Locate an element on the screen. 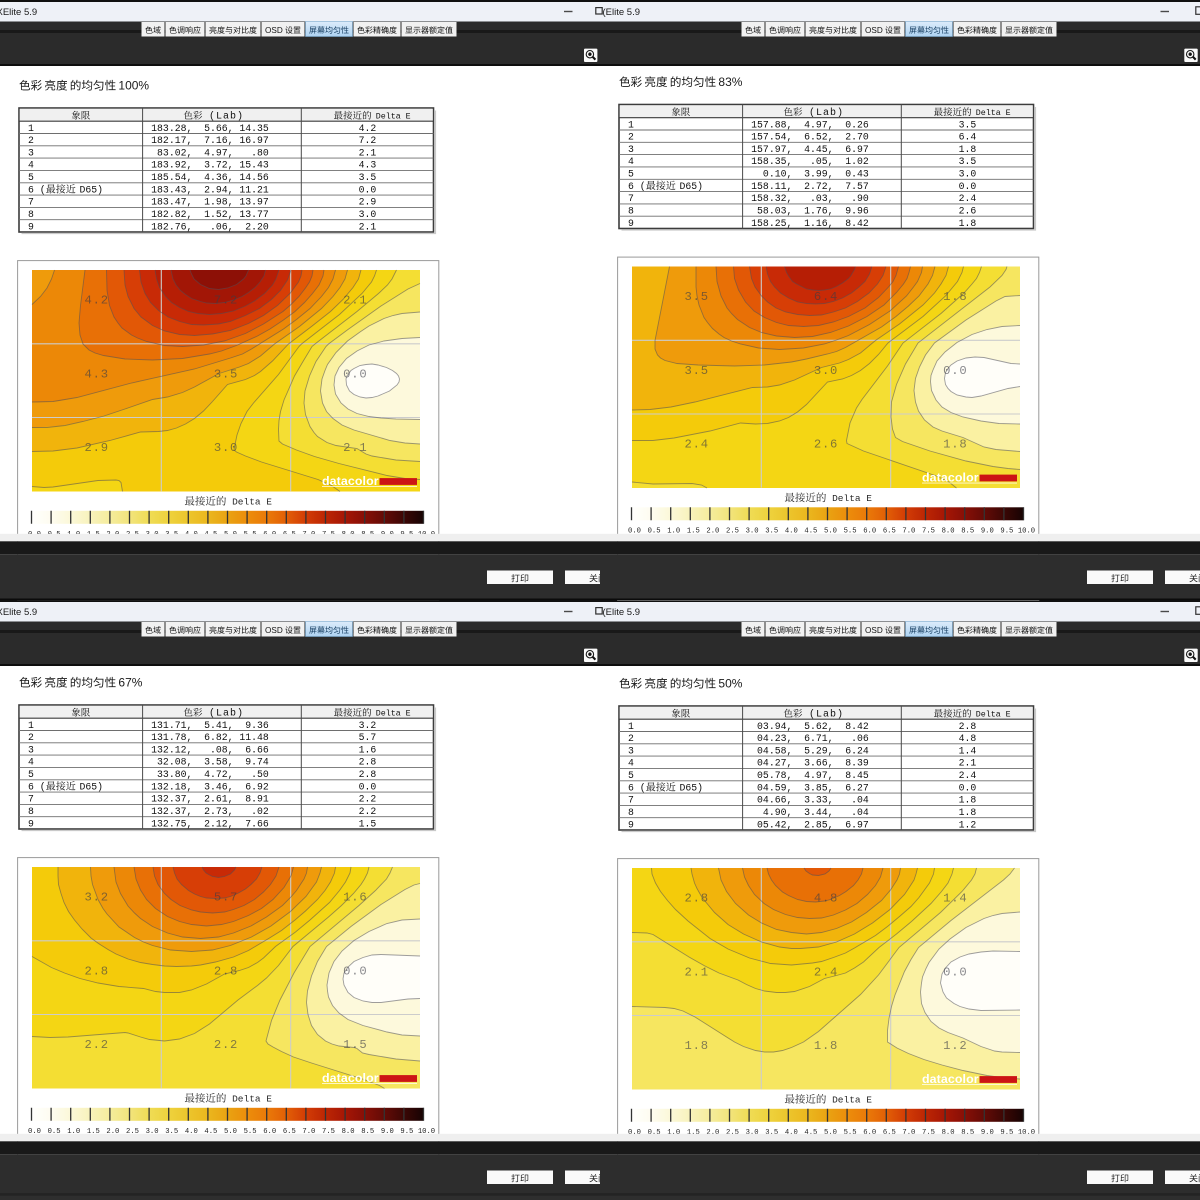 Image resolution: width=1200 pixels, height=1200 pixels. svg-text: 4.8 is located at coordinates (968, 738).